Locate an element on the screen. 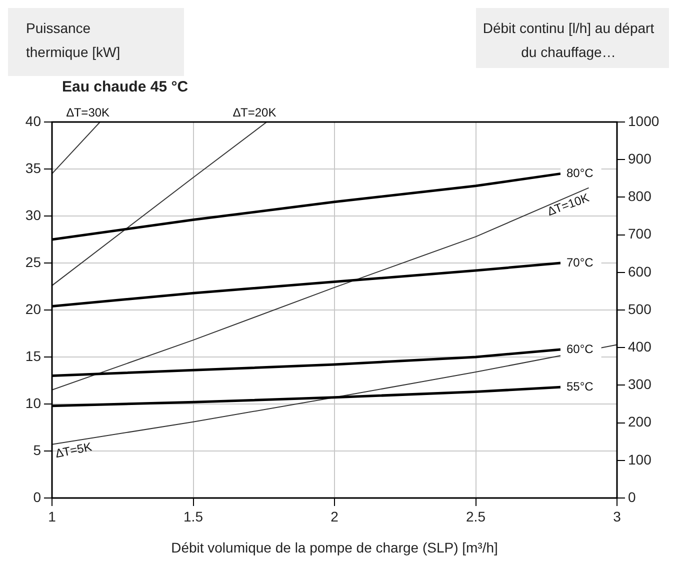  y2-tick-label: 800 is located at coordinates (640, 196).